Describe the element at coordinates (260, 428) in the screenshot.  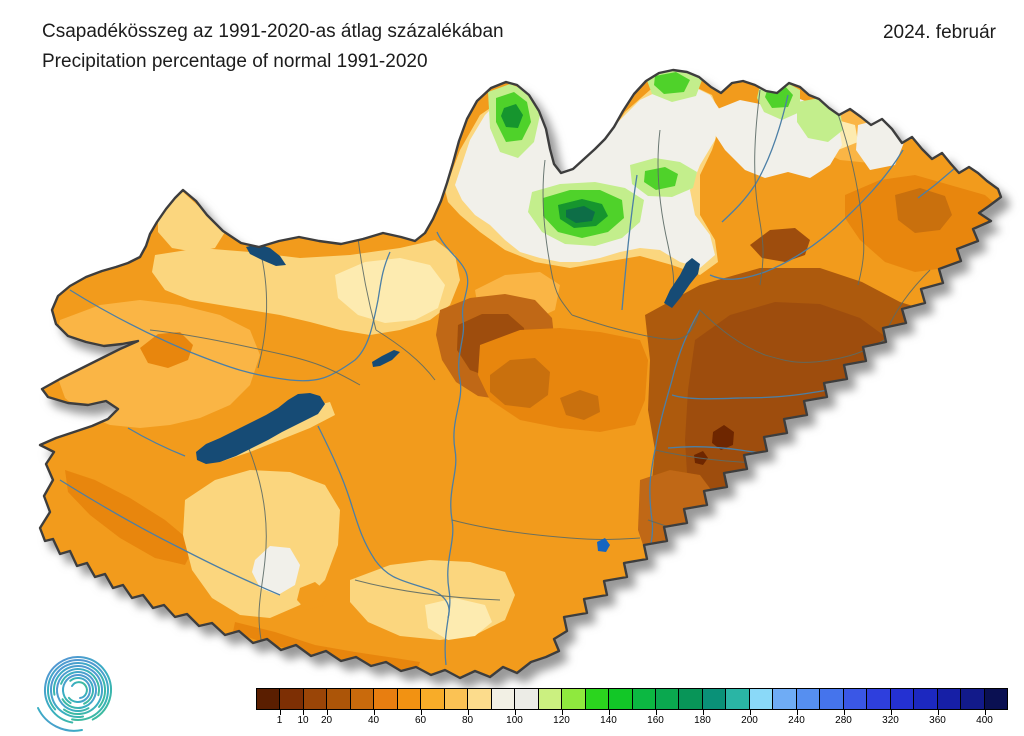
I see `lake-balaton` at that location.